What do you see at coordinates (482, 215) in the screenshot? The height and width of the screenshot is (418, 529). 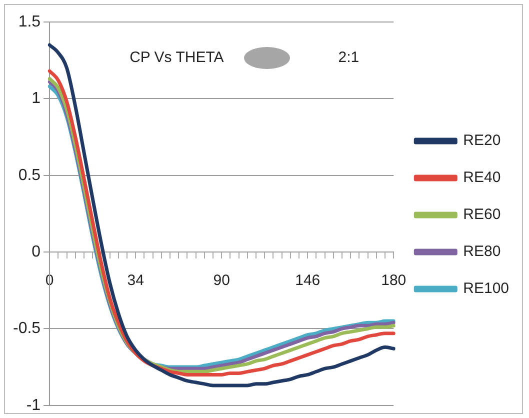 I see `legend-label: RE60` at bounding box center [482, 215].